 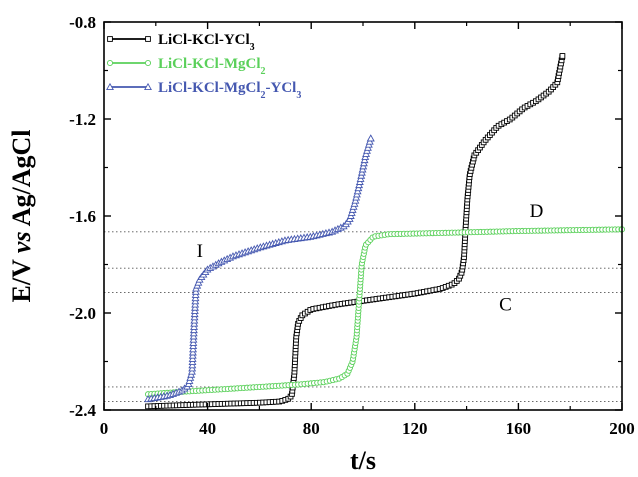 I want to click on y-axis-title: E/V vs Ag/AgCl, so click(x=21, y=216).